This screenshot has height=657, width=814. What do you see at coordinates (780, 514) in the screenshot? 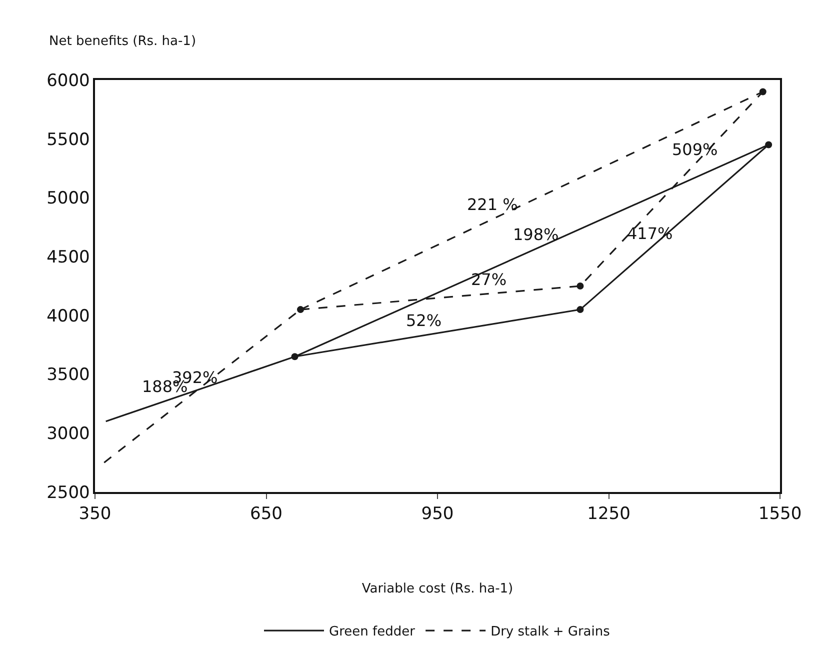
I see `x-tick-label: 1550` at bounding box center [780, 514].